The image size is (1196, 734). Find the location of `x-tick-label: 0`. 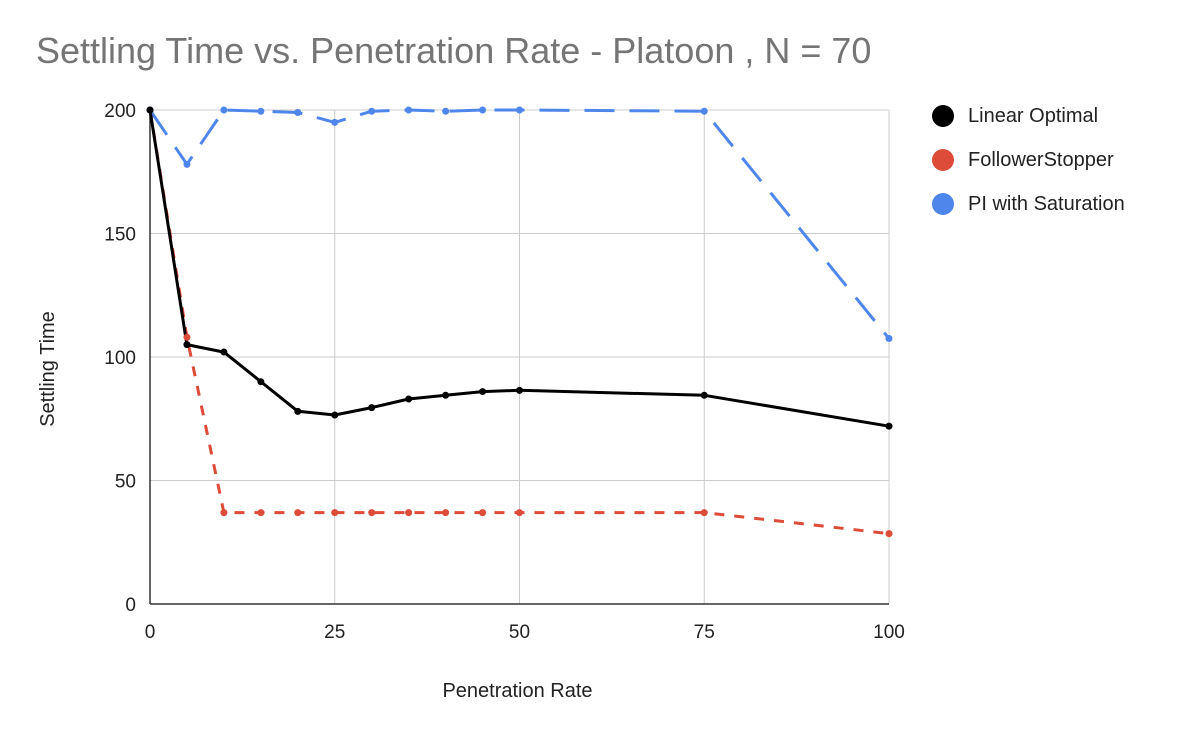

x-tick-label: 0 is located at coordinates (150, 632).